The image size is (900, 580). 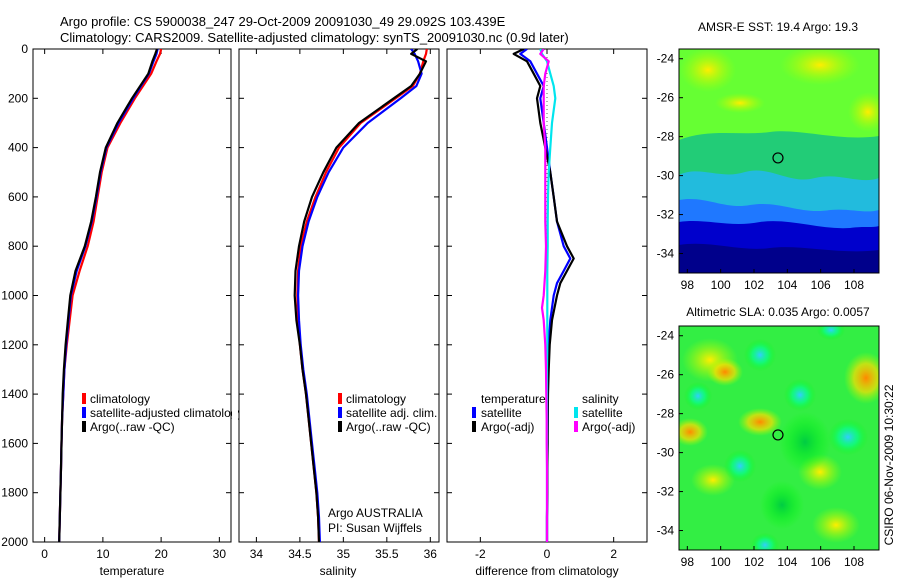 I want to click on temperature-lines, so click(x=110, y=295).